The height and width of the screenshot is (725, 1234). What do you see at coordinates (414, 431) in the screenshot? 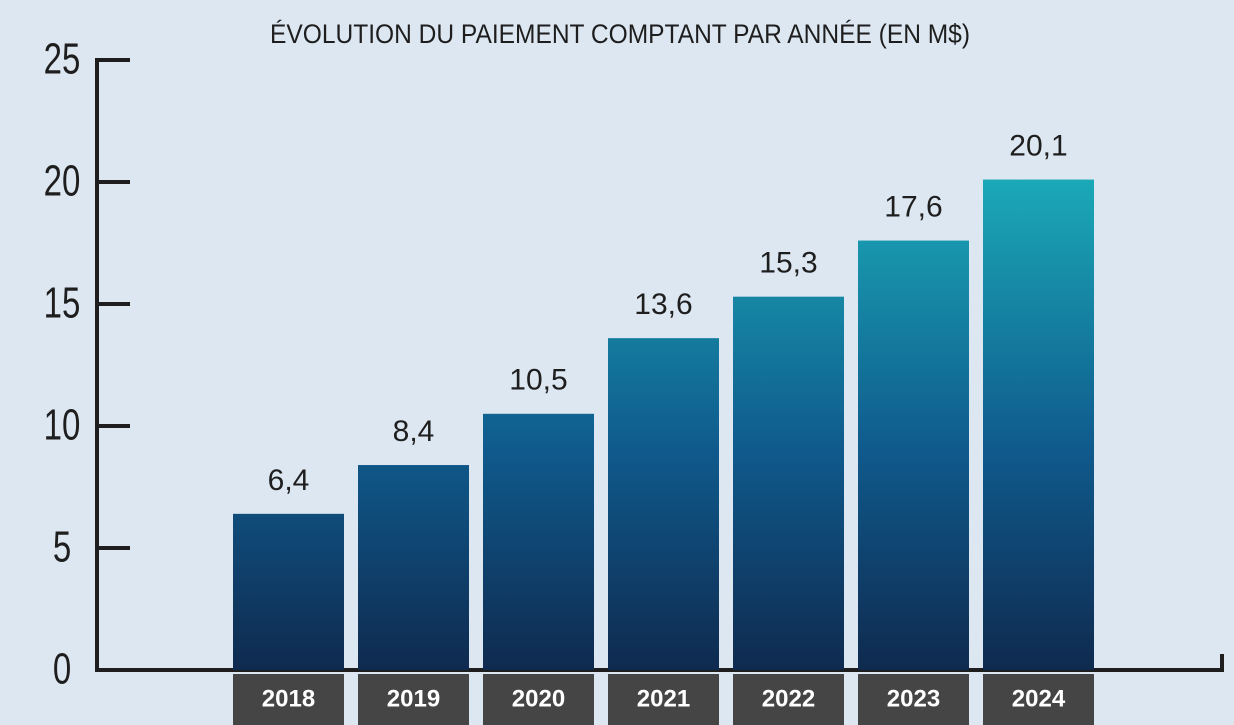
I see `value-label: 8,4` at bounding box center [414, 431].